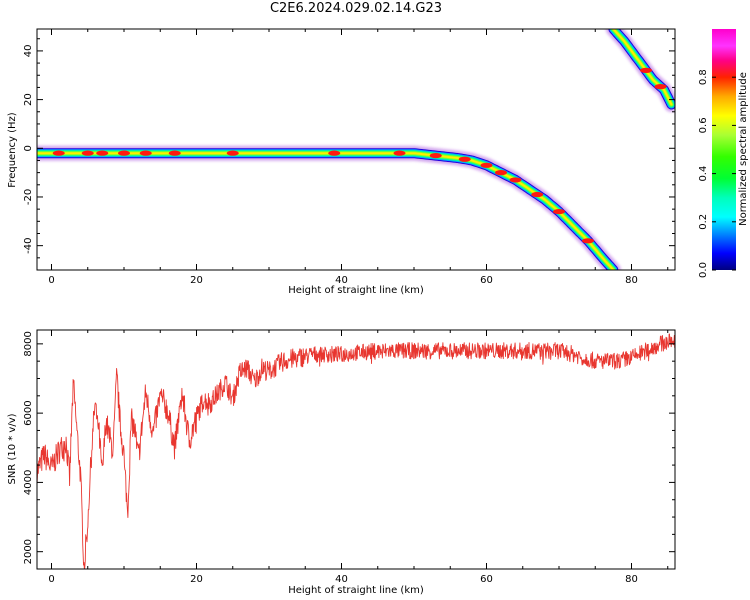 Image resolution: width=750 pixels, height=600 pixels. I want to click on snr-y-tick-label: 4000, so click(28, 482).